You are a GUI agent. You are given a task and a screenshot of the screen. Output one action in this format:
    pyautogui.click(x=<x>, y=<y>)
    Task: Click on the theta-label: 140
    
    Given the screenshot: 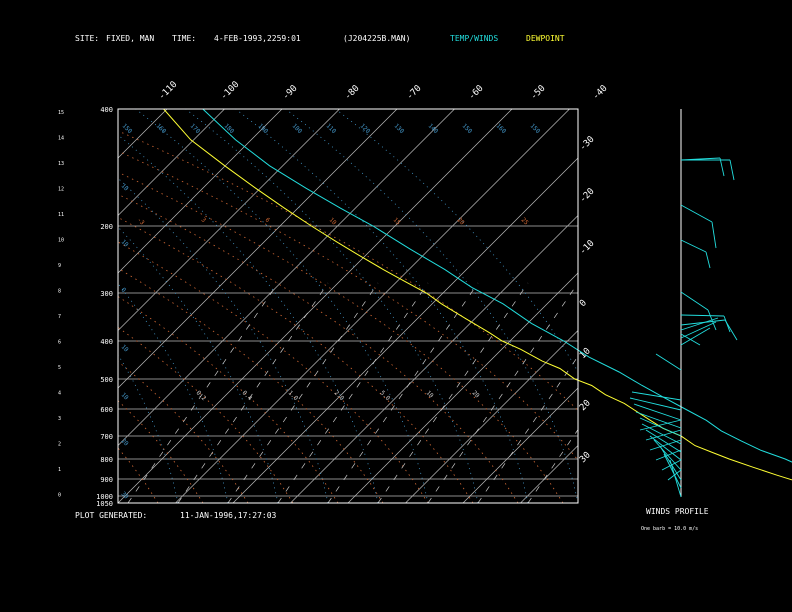 What is the action you would take?
    pyautogui.click(x=433, y=128)
    